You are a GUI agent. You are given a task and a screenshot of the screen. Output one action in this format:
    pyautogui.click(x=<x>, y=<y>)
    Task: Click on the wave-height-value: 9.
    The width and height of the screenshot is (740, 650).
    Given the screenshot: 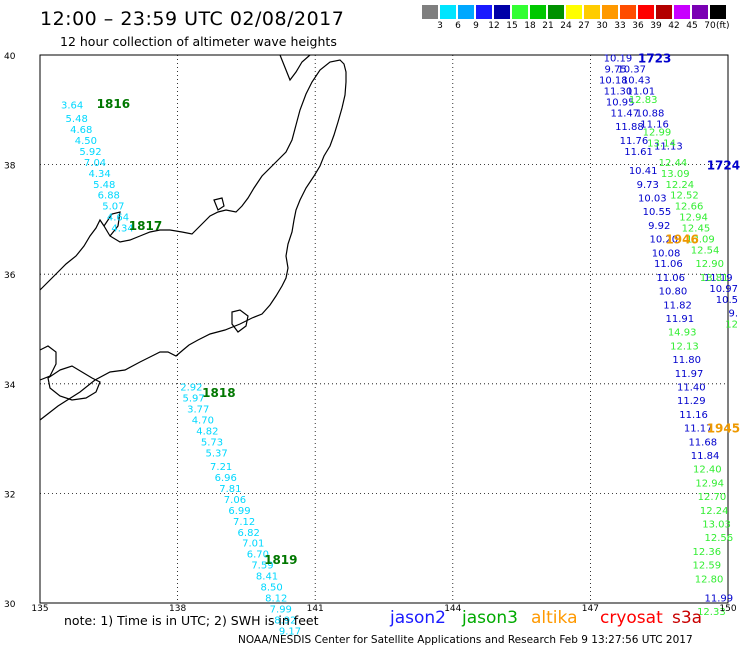 What is the action you would take?
    pyautogui.click(x=733, y=314)
    